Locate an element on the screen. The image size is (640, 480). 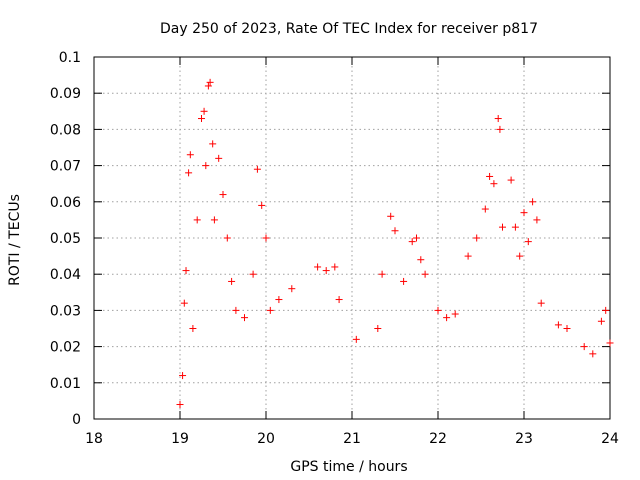
x-tick-label: 18 is located at coordinates (94, 439).